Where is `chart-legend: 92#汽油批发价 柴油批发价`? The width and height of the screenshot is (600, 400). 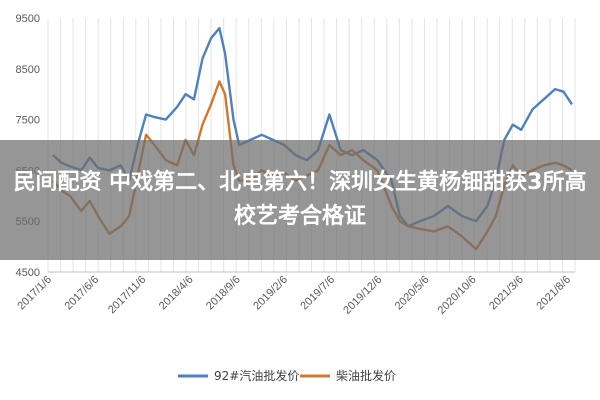
chart-legend: 92#汽油批发价 柴油批发价 is located at coordinates (287, 375).